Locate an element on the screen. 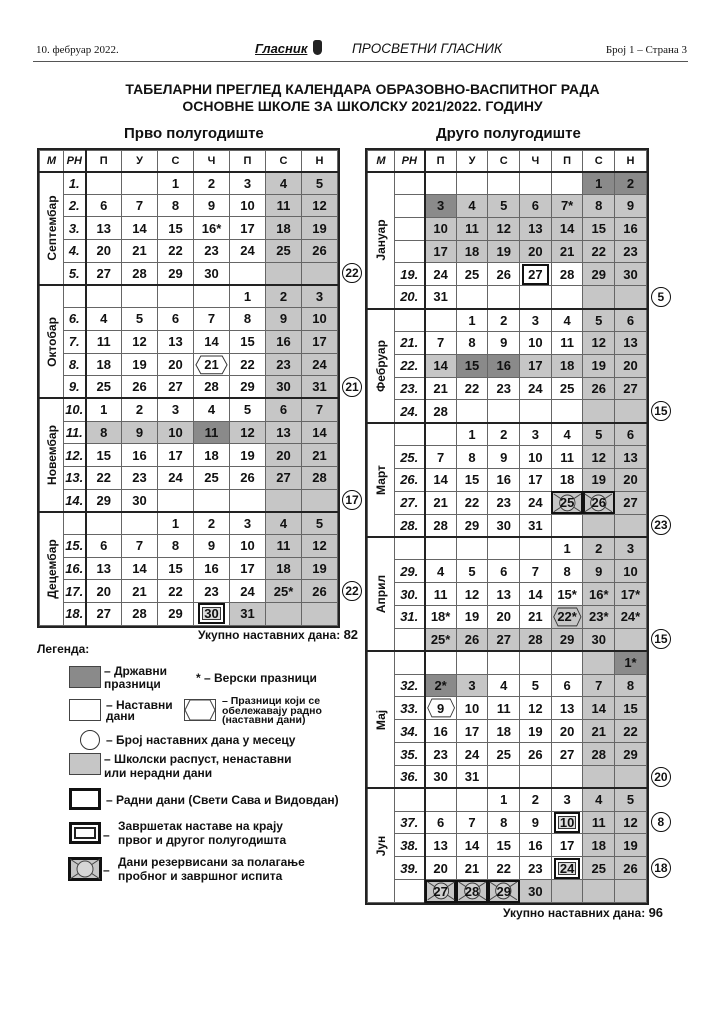 The image size is (725, 1024). day-cell: 21 is located at coordinates (211, 364).